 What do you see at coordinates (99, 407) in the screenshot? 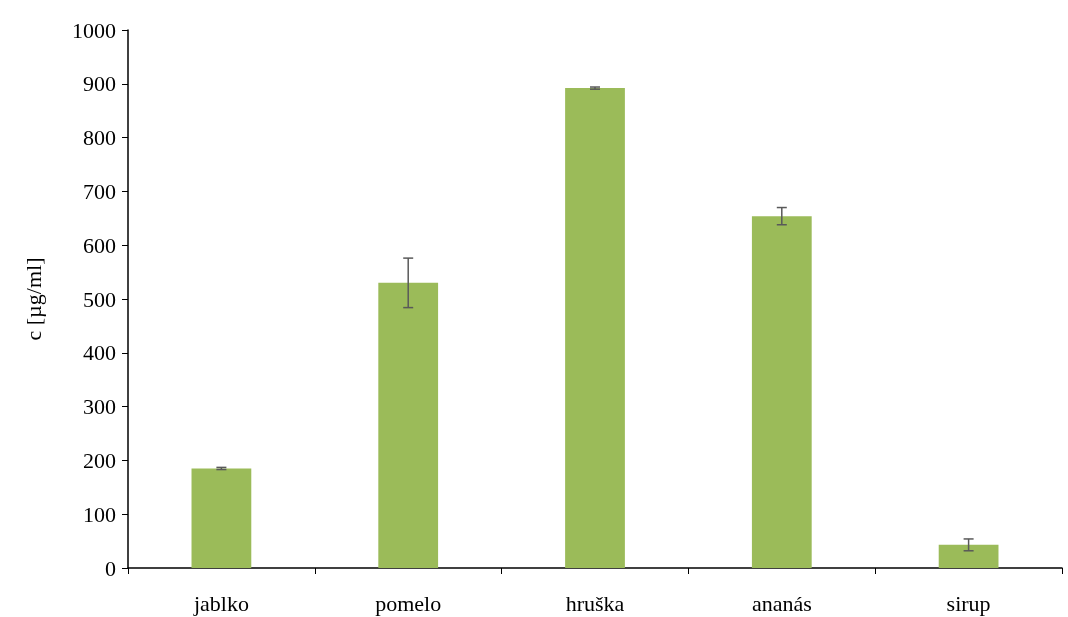
I see `y-tick-label: 300` at bounding box center [99, 407].